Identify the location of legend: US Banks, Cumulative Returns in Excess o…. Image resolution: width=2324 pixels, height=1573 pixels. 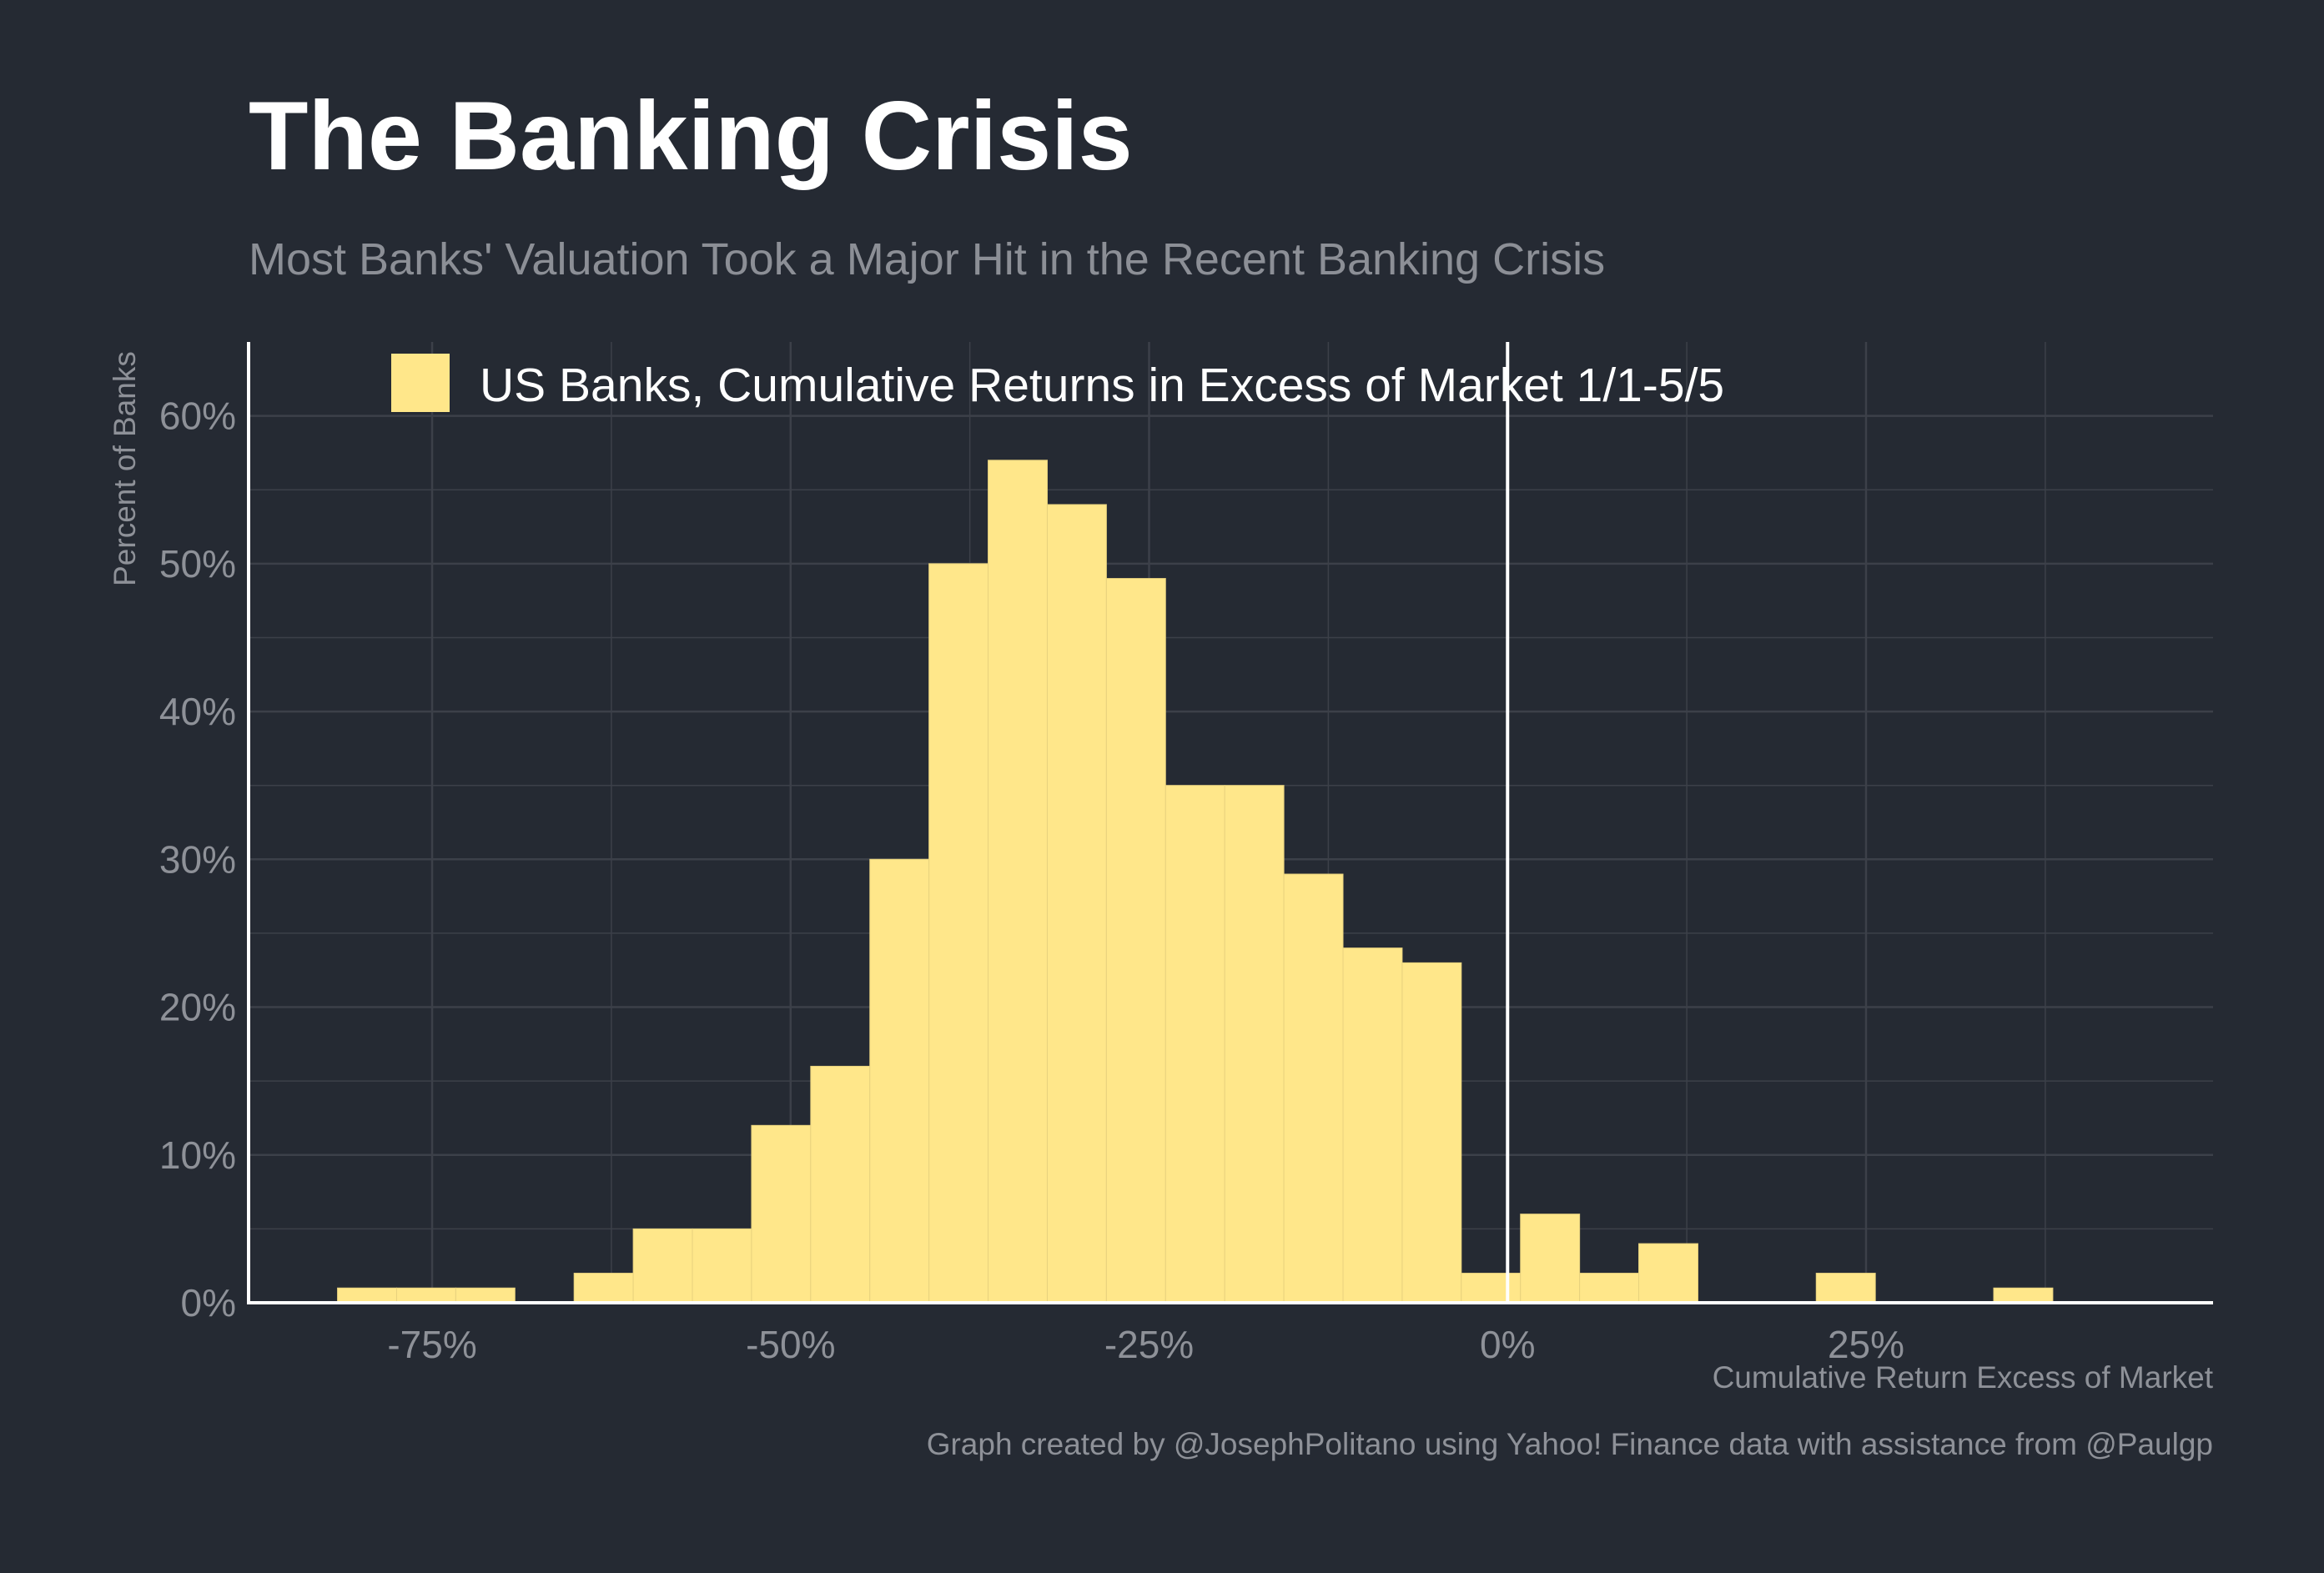
(1057, 383).